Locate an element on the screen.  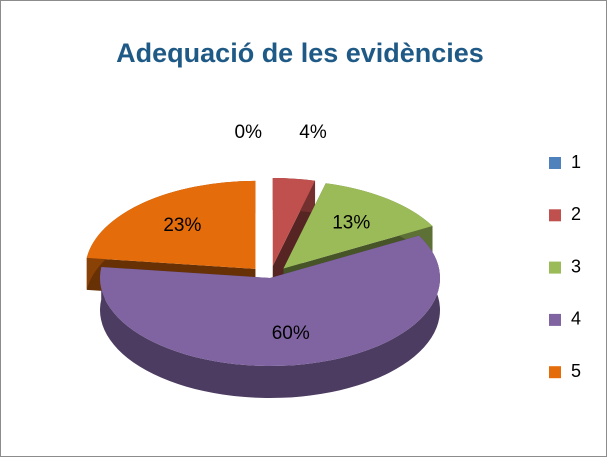
legend-label: 4 is located at coordinates (576, 319).